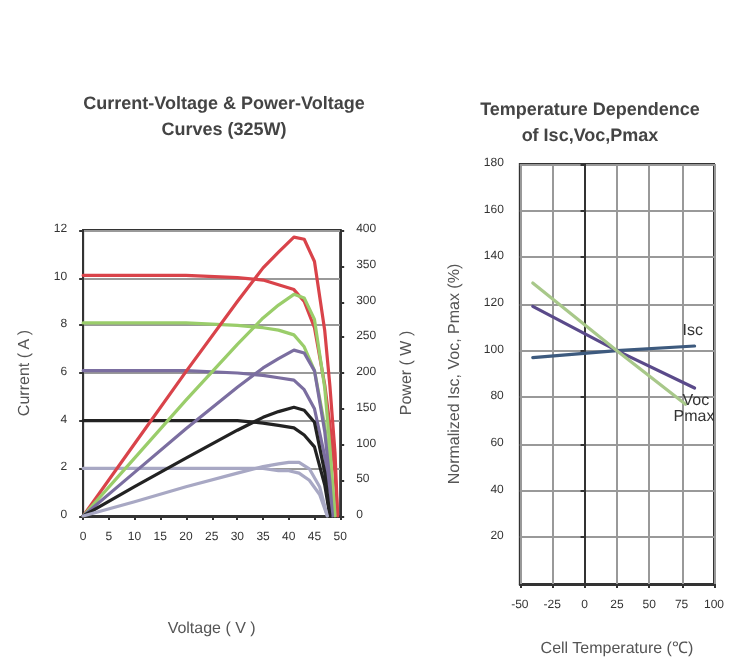 This screenshot has width=732, height=672. I want to click on x-axis-title: Voltage ( V ), so click(212, 628).